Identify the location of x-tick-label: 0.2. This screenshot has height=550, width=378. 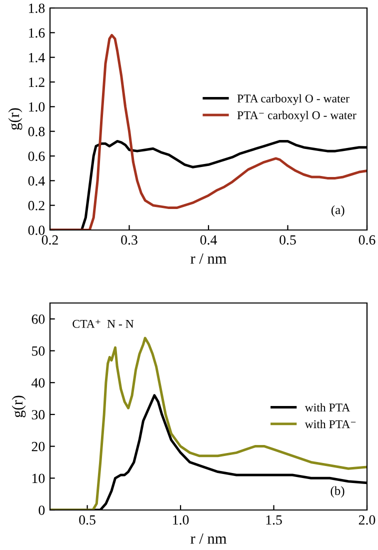
(50, 240).